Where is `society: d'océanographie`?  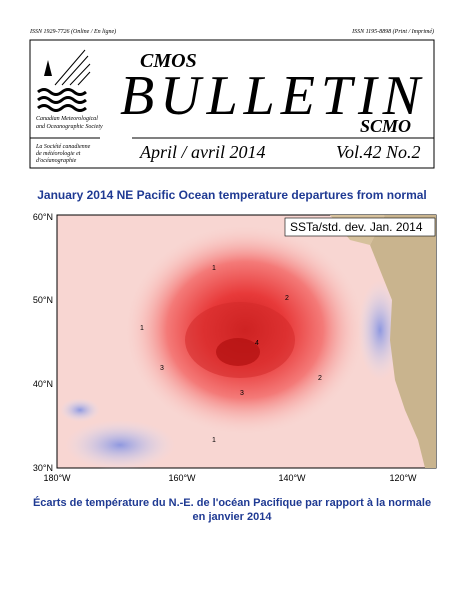 society: d'océanographie is located at coordinates (56, 161).